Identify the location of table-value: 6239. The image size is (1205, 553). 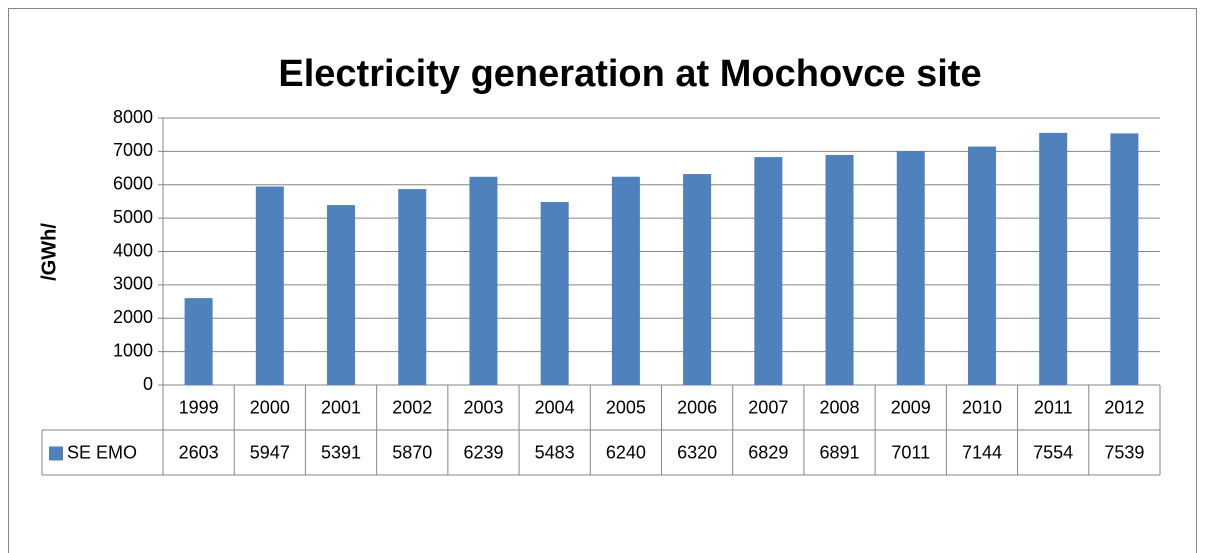
(483, 452).